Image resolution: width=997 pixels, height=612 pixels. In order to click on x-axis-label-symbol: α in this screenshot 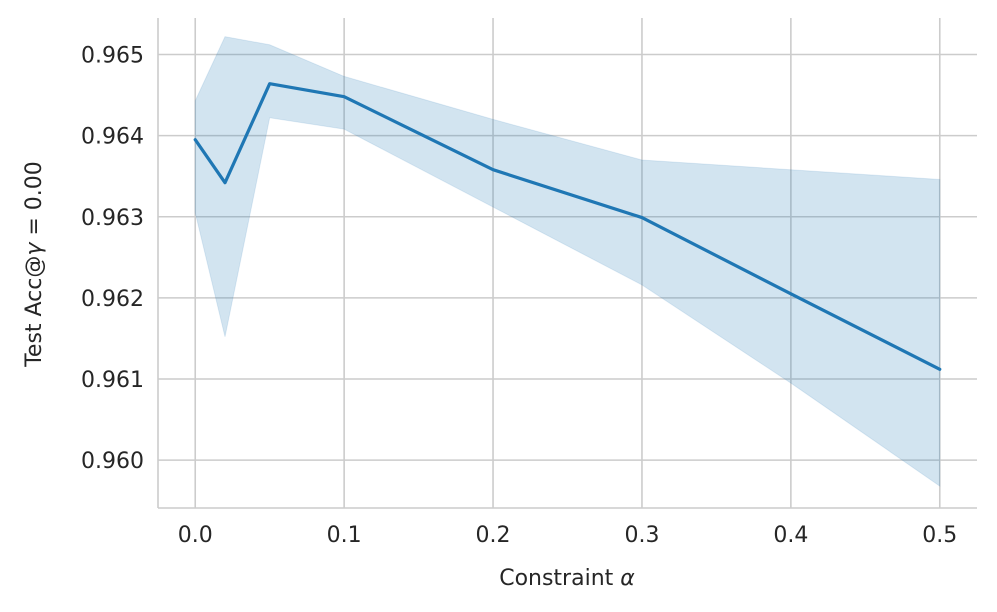, I will do `click(627, 578)`.